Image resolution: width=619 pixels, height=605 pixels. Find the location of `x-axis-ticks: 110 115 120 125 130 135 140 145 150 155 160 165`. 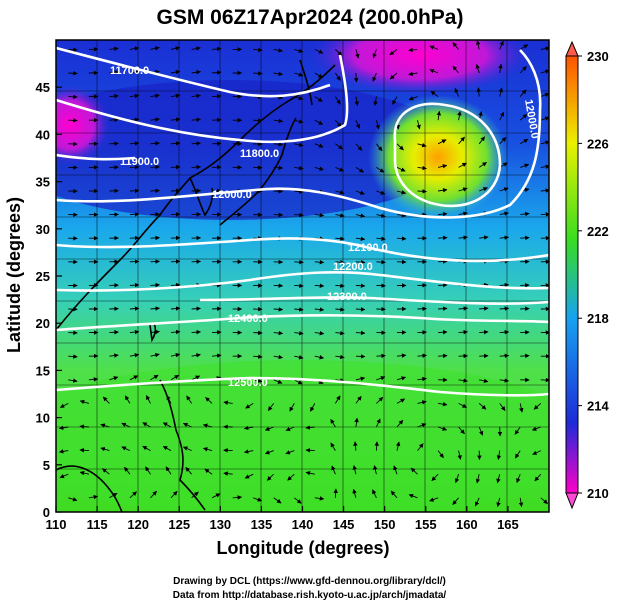

x-axis-ticks: 110 115 120 125 130 135 140 145 150 155 160 165 is located at coordinates (282, 519).